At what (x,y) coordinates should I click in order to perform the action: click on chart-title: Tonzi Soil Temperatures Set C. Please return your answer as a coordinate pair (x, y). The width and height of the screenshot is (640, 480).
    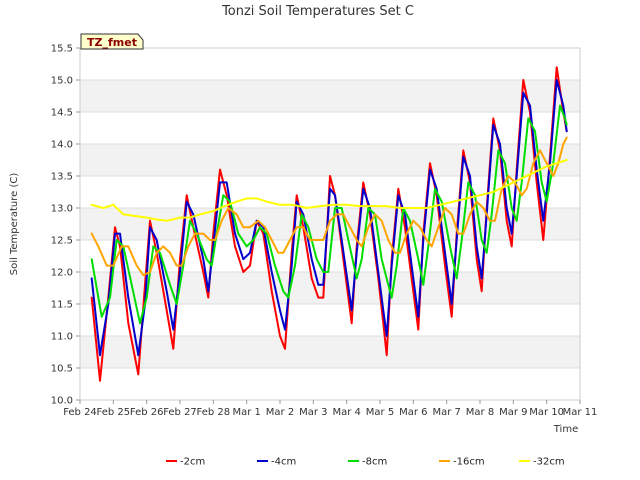
    Looking at the image, I should click on (317, 11).